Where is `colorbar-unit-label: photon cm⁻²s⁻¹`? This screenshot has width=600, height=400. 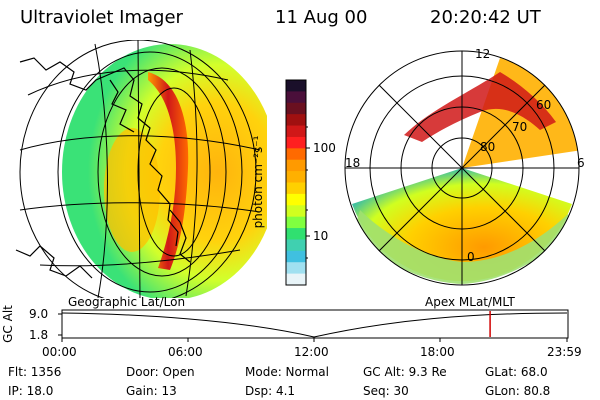 colorbar-unit-label: photon cm⁻²s⁻¹ is located at coordinates (258, 182).